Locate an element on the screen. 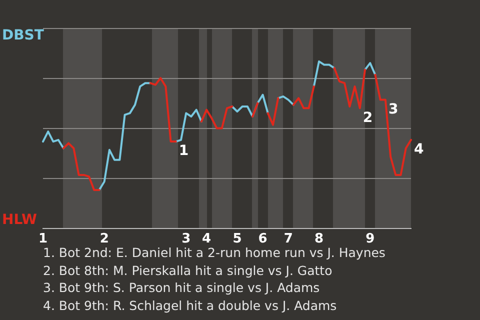 The height and width of the screenshot is (320, 480). text: 4 is located at coordinates (419, 150).